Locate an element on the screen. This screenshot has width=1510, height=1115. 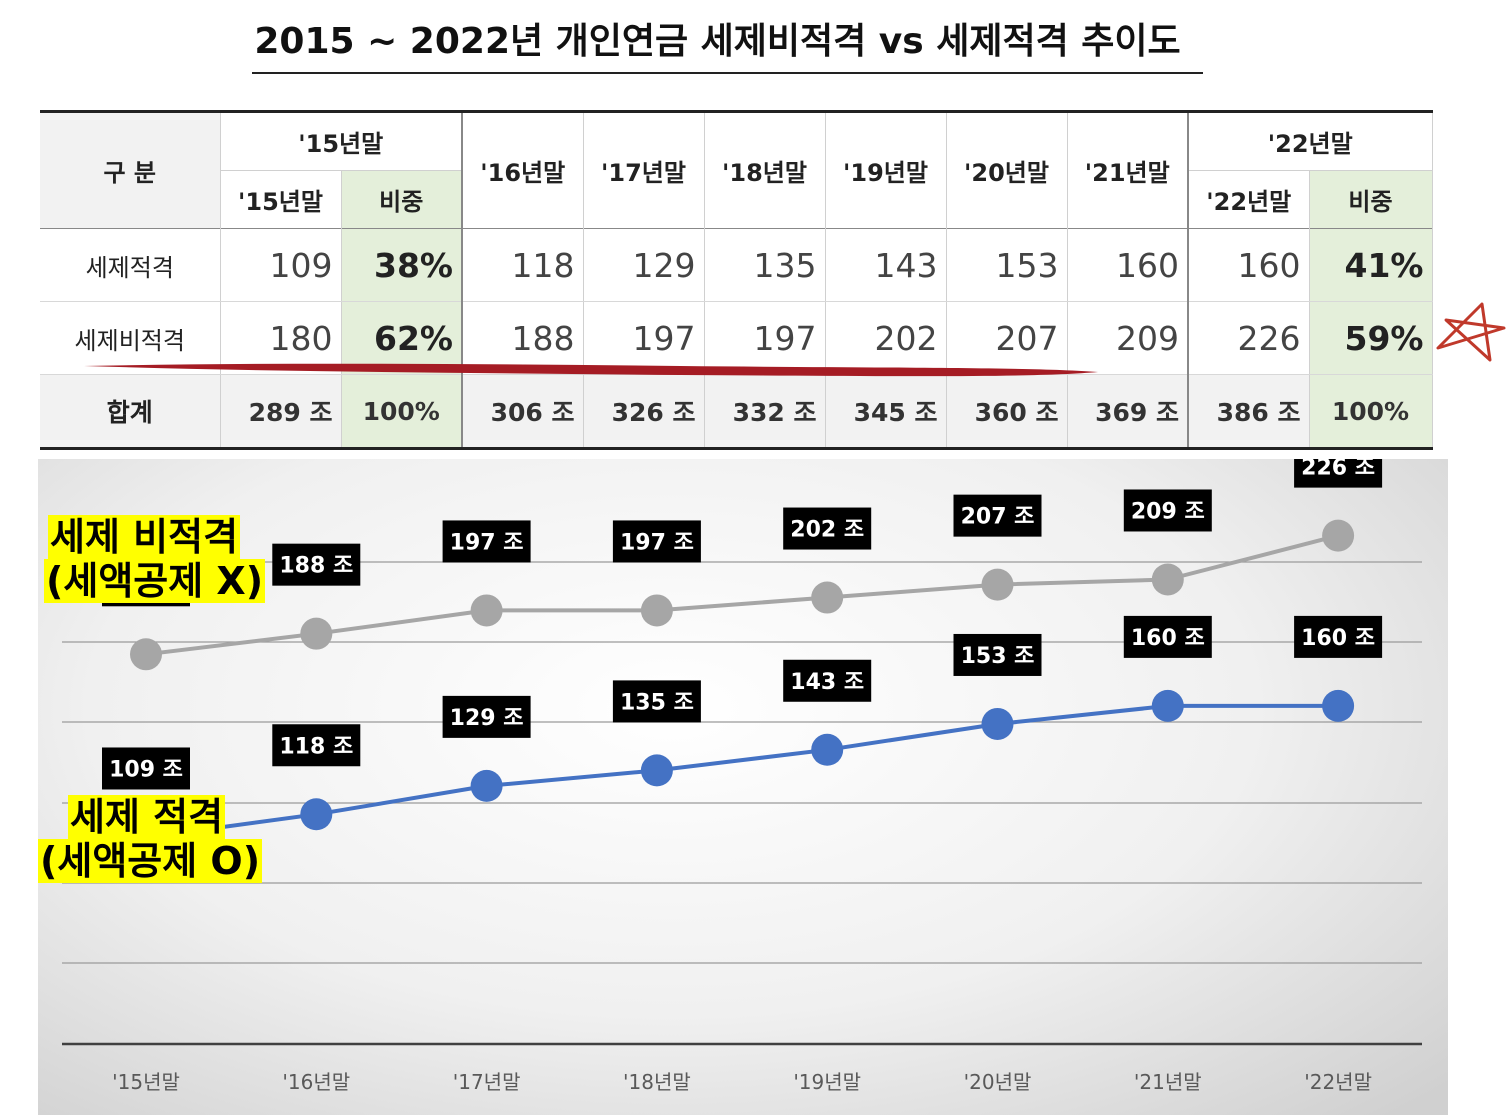
cell-share: 38% is located at coordinates (402, 265).